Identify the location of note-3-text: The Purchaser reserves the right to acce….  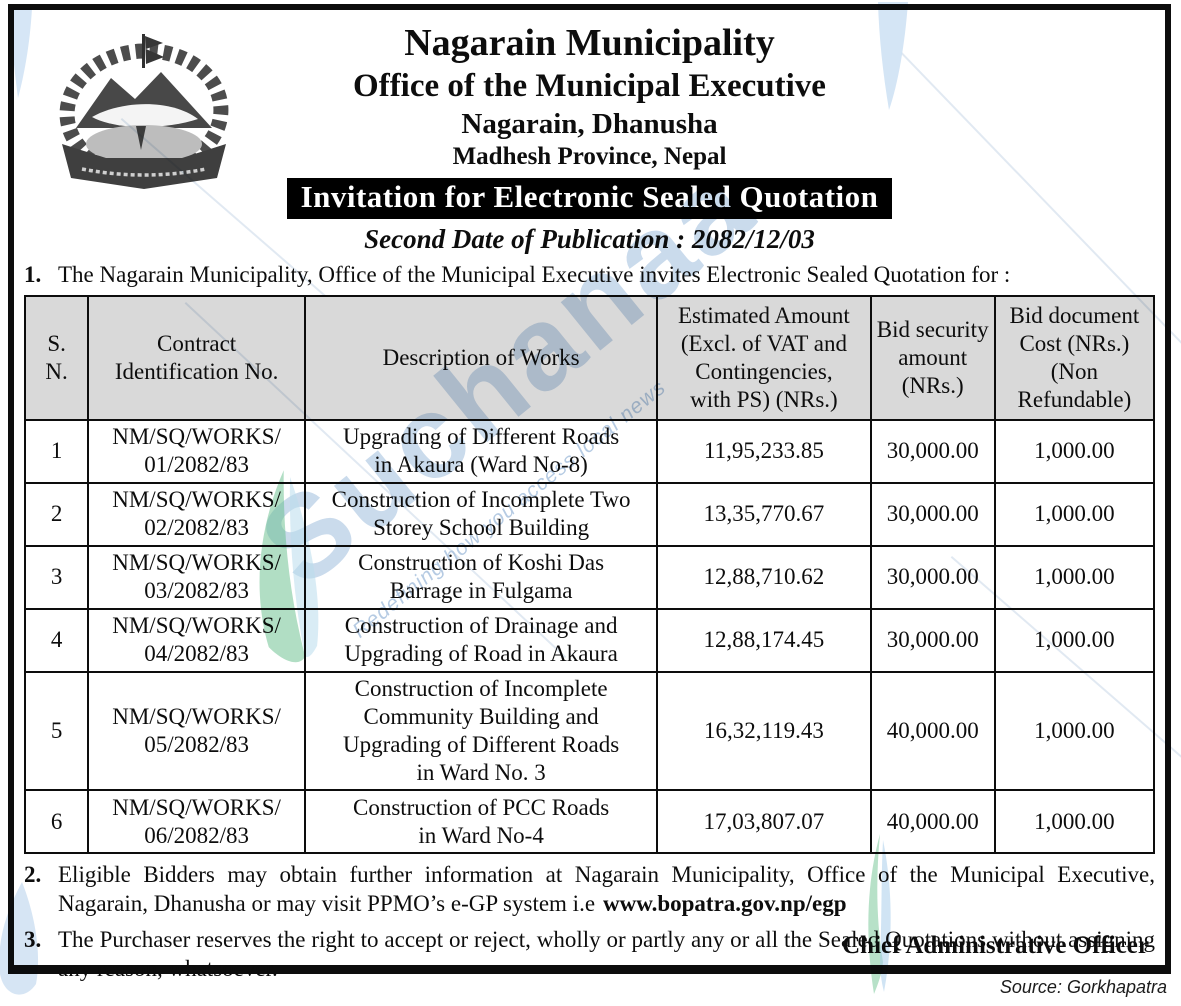
(606, 954).